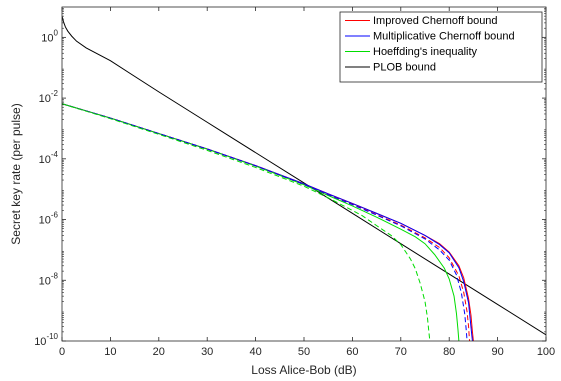 Image resolution: width=561 pixels, height=381 pixels. Describe the element at coordinates (49, 36) in the screenshot. I see `y-tick-label: 10⁰` at that location.